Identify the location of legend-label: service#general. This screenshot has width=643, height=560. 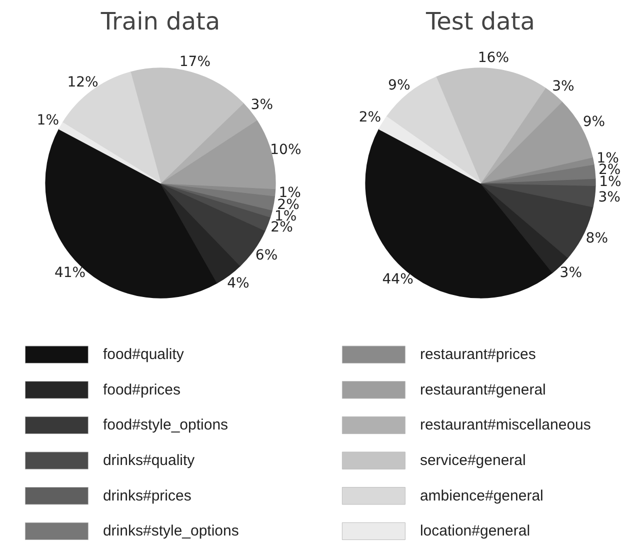
(473, 461).